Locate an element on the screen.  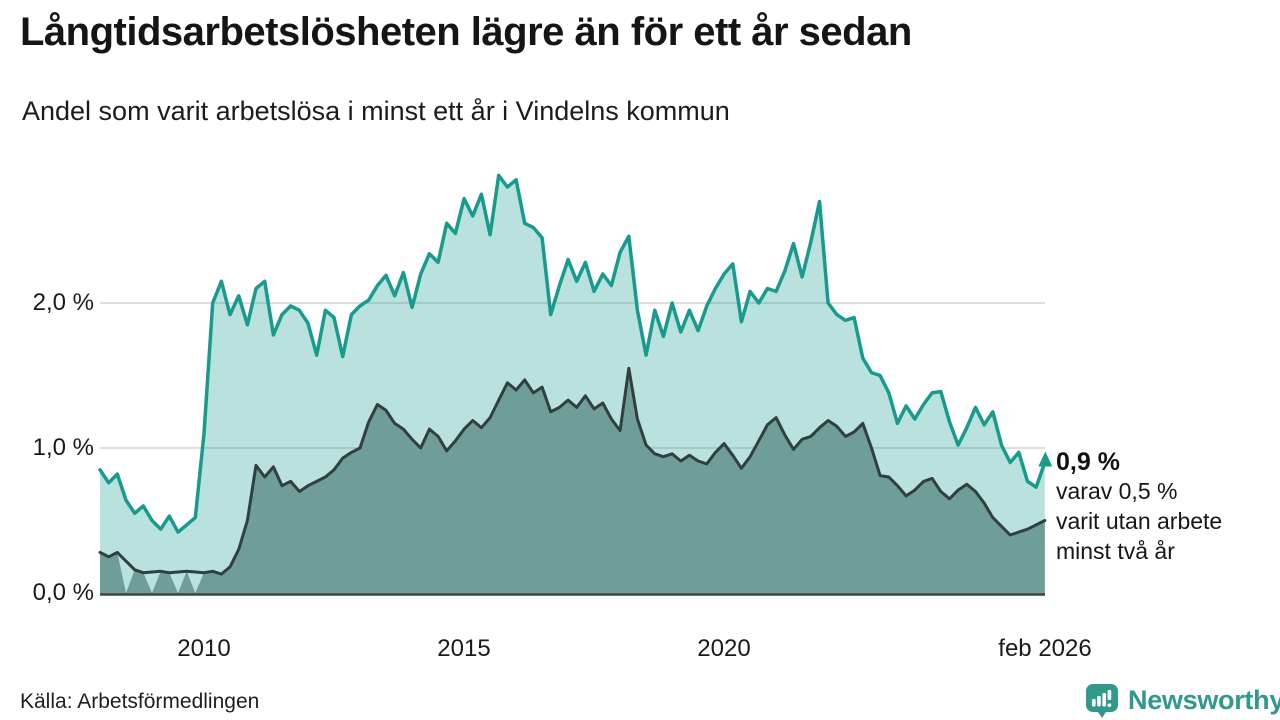
newsworthy-logo: Newsworthy is located at coordinates (1182, 700).